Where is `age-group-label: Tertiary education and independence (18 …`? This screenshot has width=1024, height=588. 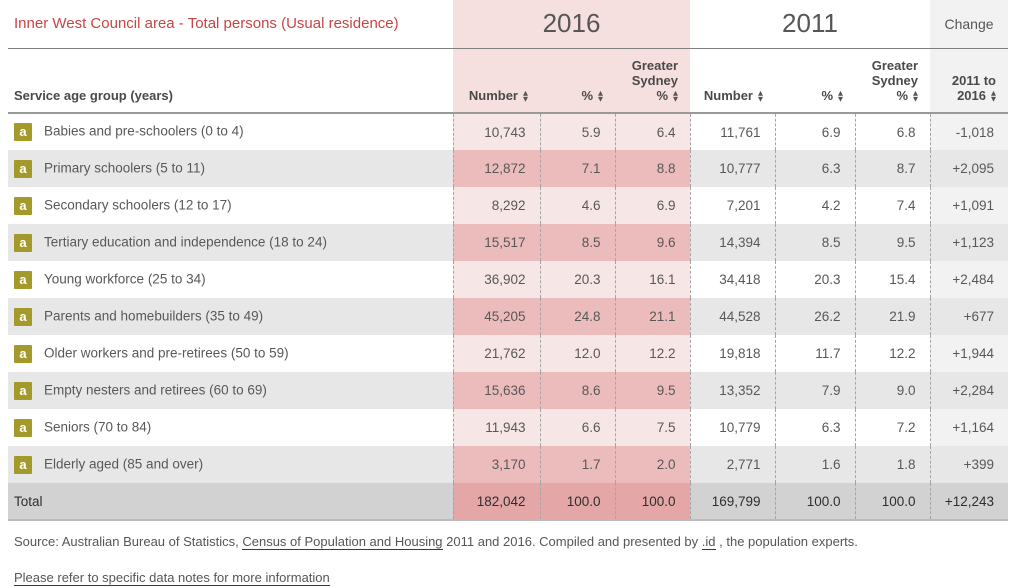
age-group-label: Tertiary education and independence (18 … is located at coordinates (185, 242).